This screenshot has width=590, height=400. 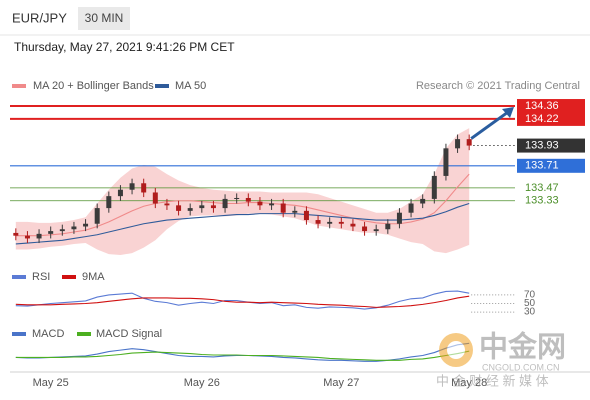 I want to click on y-tick-label: 50, so click(x=530, y=303).